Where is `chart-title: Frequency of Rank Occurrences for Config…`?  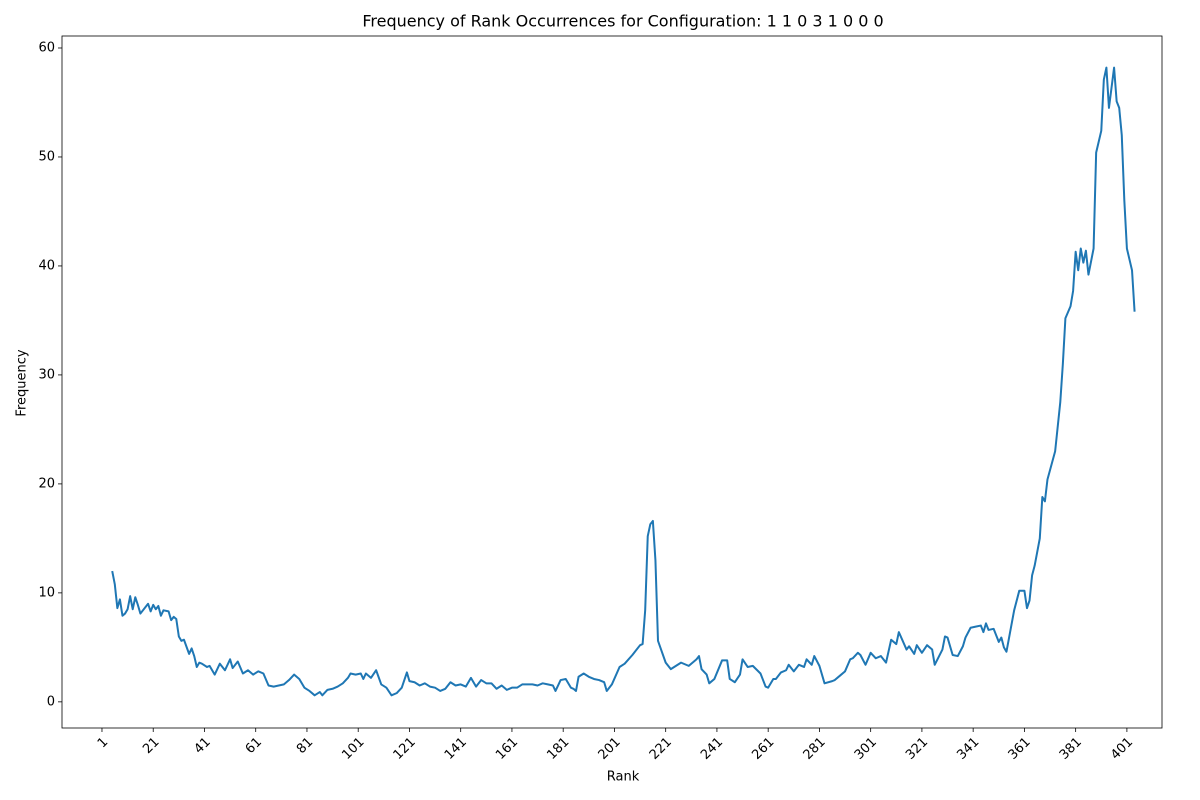
chart-title: Frequency of Rank Occurrences for Config… is located at coordinates (622, 21).